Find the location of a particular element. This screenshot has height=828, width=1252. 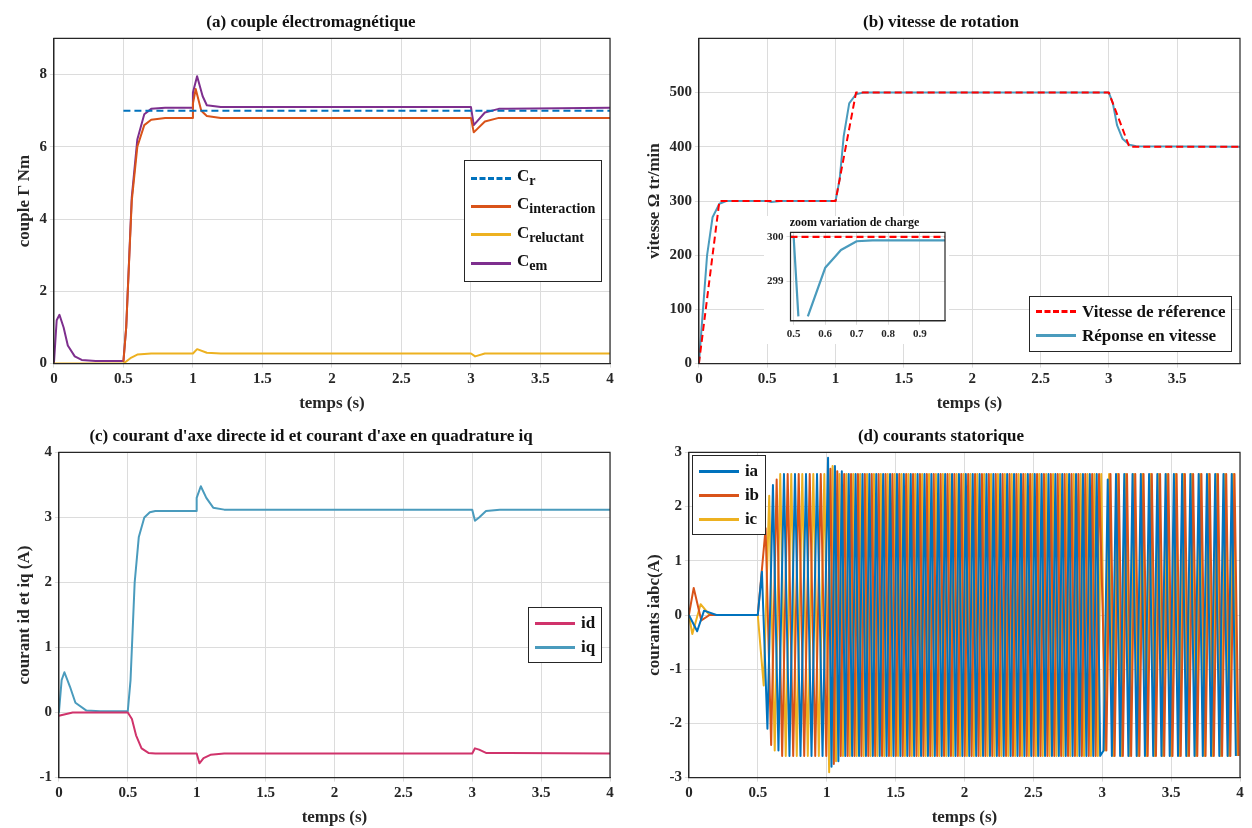

legend-label: Vitesse de réference is located at coordinates (1154, 311).